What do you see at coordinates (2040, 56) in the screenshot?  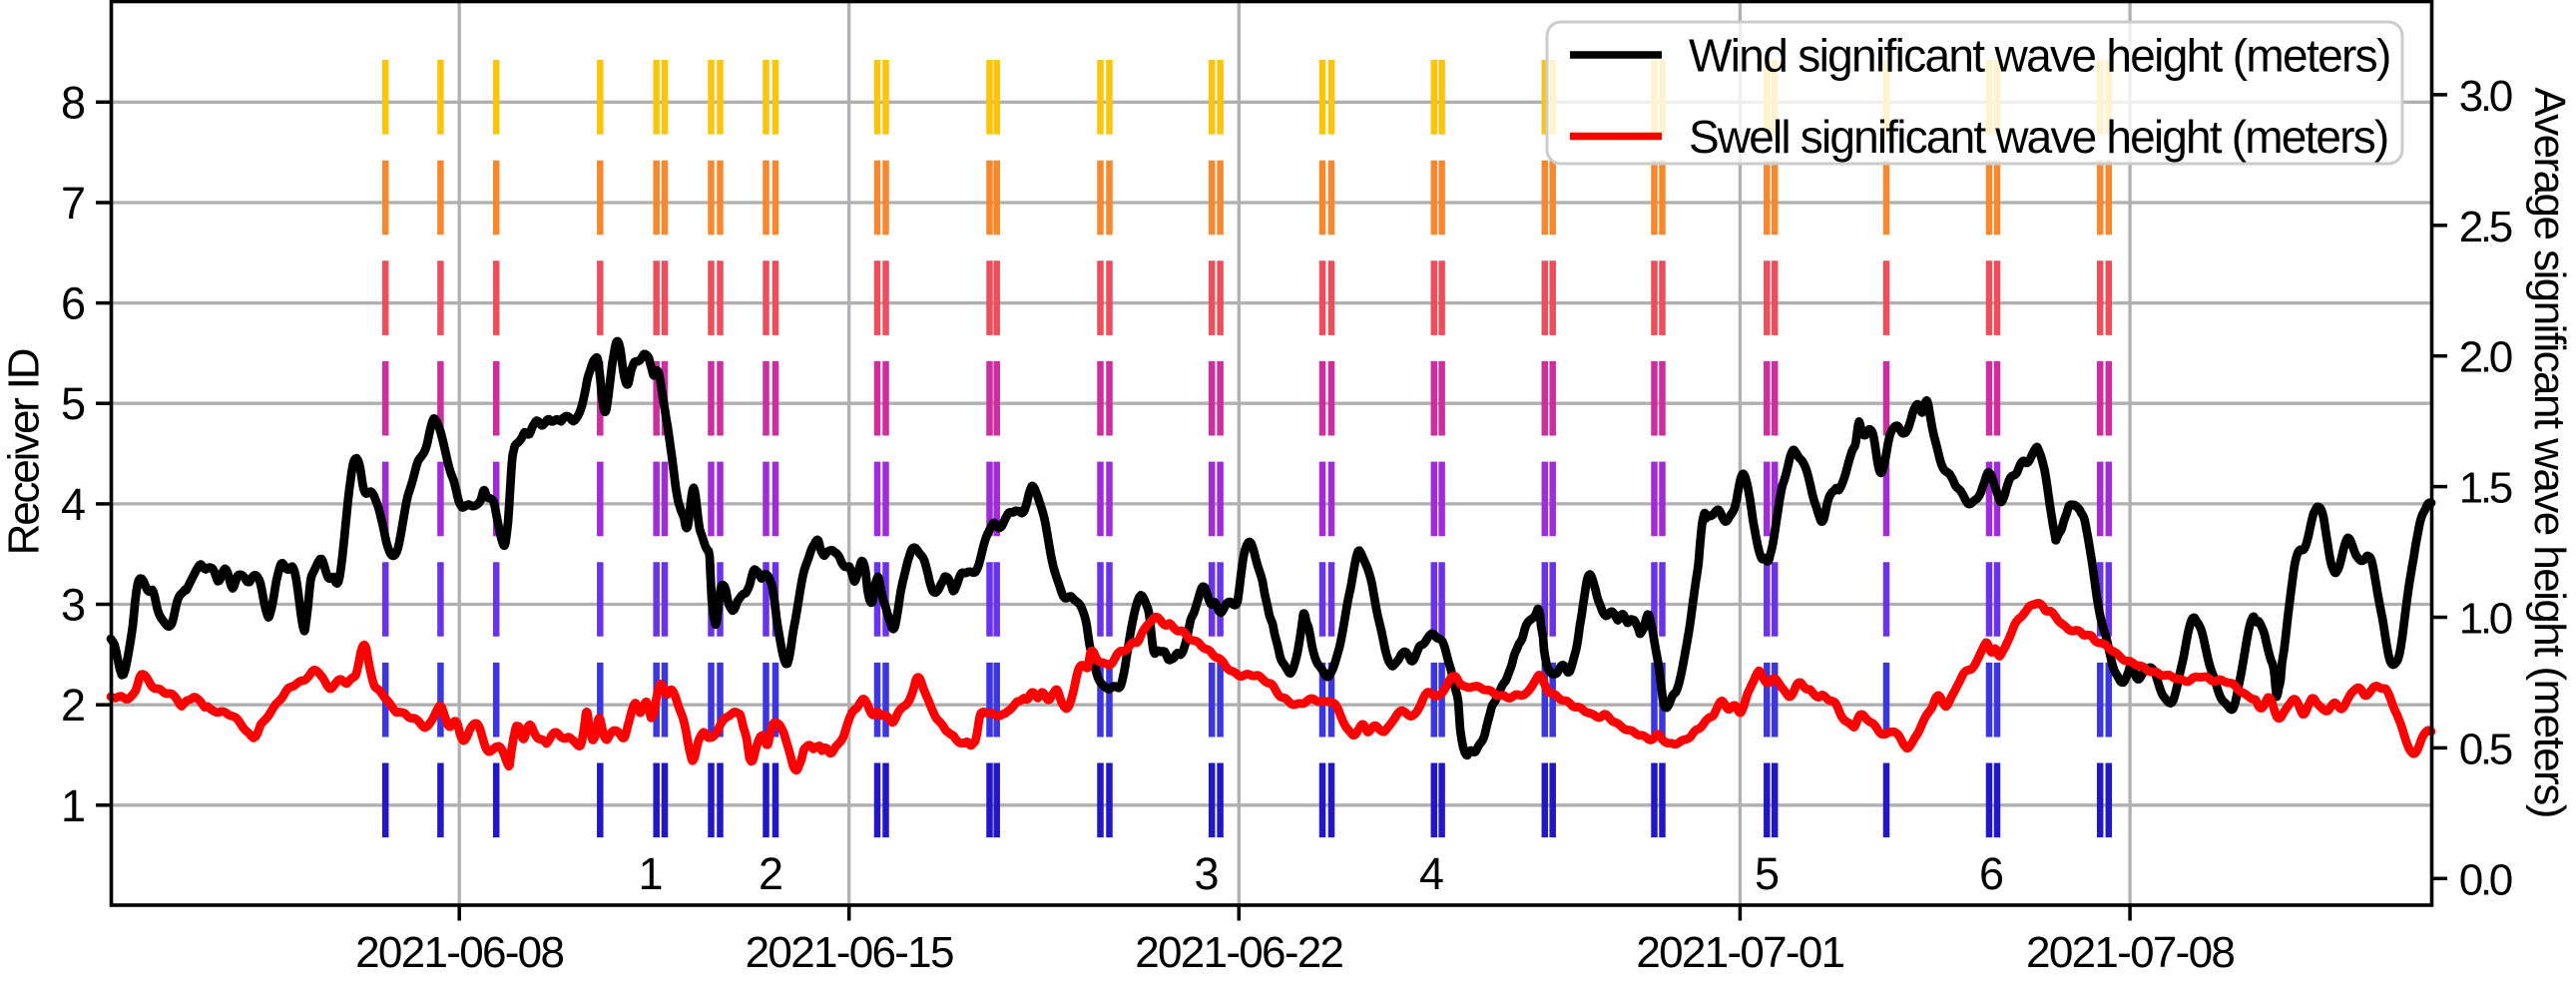 I see `svg-text:Wind significant wave height (: Wind significant wave height (meters)` at bounding box center [2040, 56].